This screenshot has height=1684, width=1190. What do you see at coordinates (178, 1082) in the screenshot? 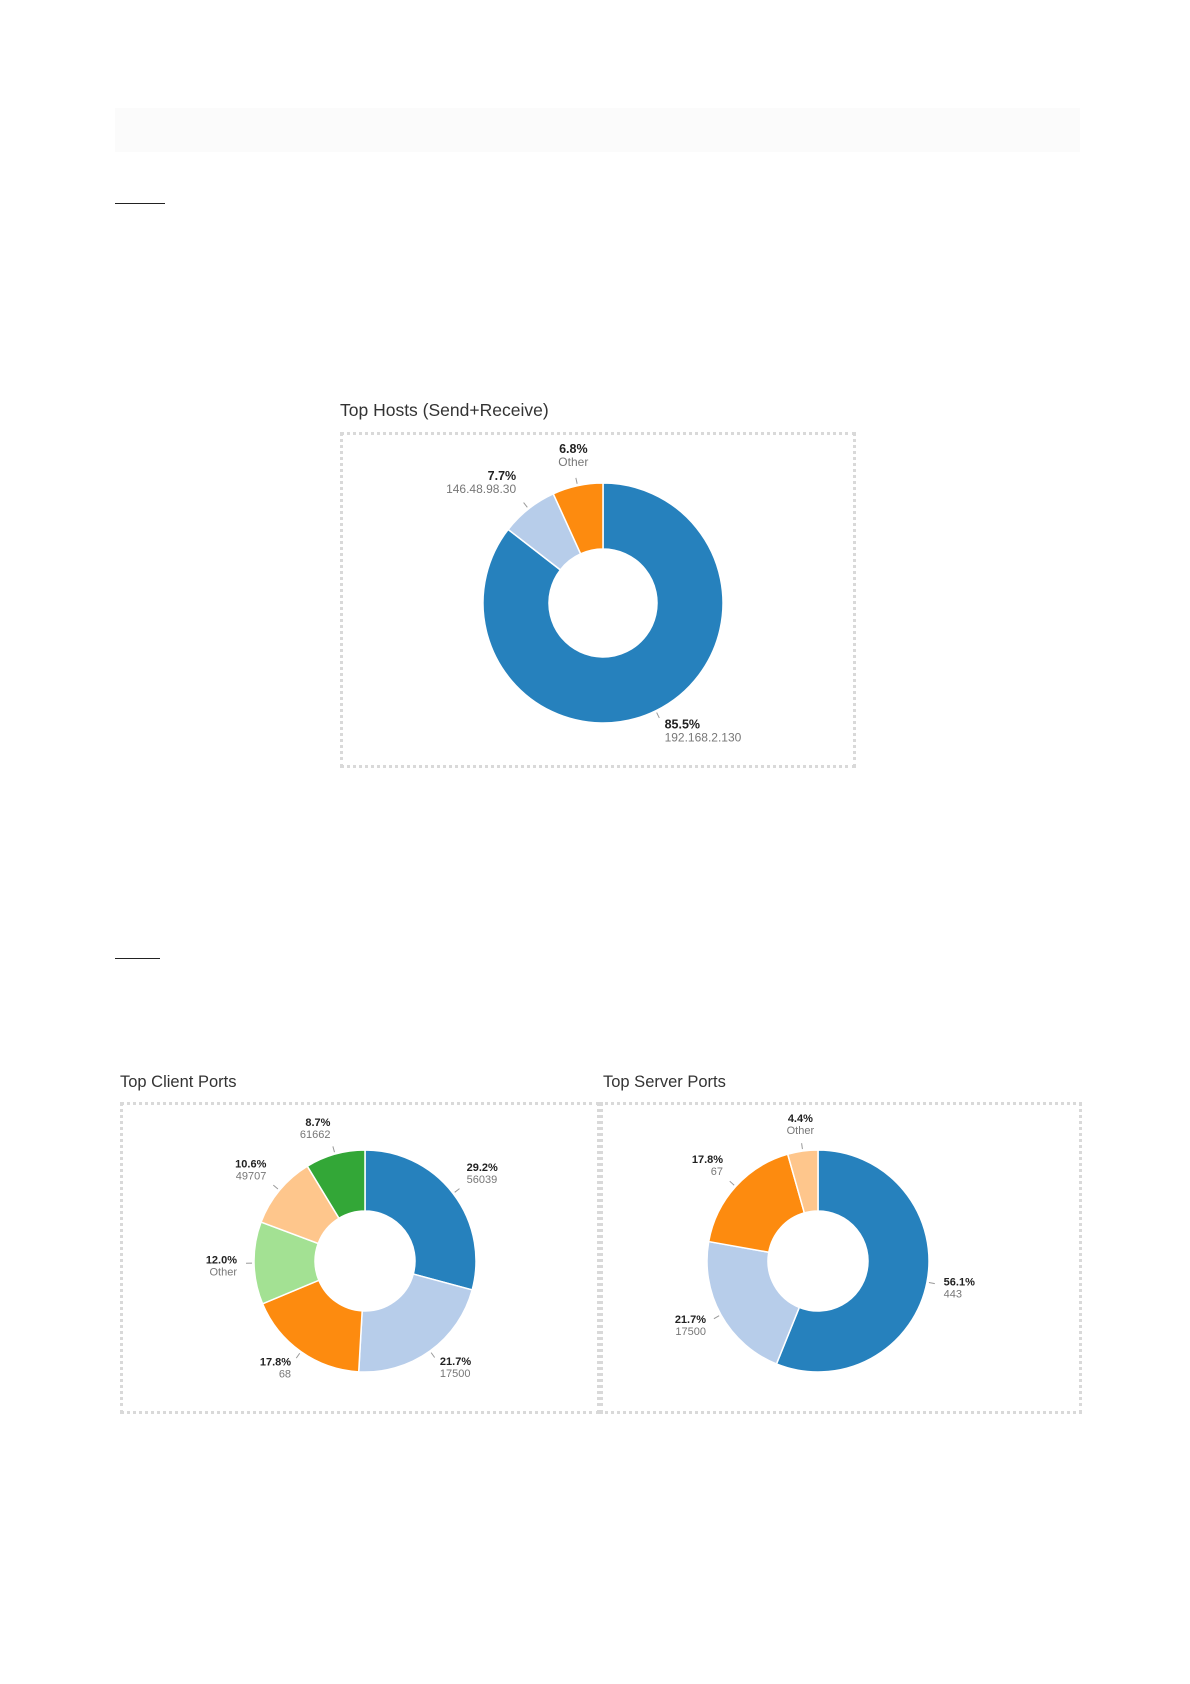
I see `chart-title-client-ports: Top Client Ports` at bounding box center [178, 1082].